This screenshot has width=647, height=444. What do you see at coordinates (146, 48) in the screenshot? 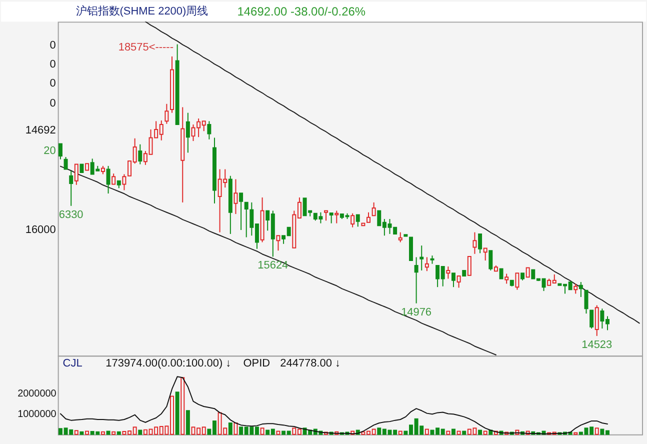
I see `annotation: 18575<-----` at bounding box center [146, 48].